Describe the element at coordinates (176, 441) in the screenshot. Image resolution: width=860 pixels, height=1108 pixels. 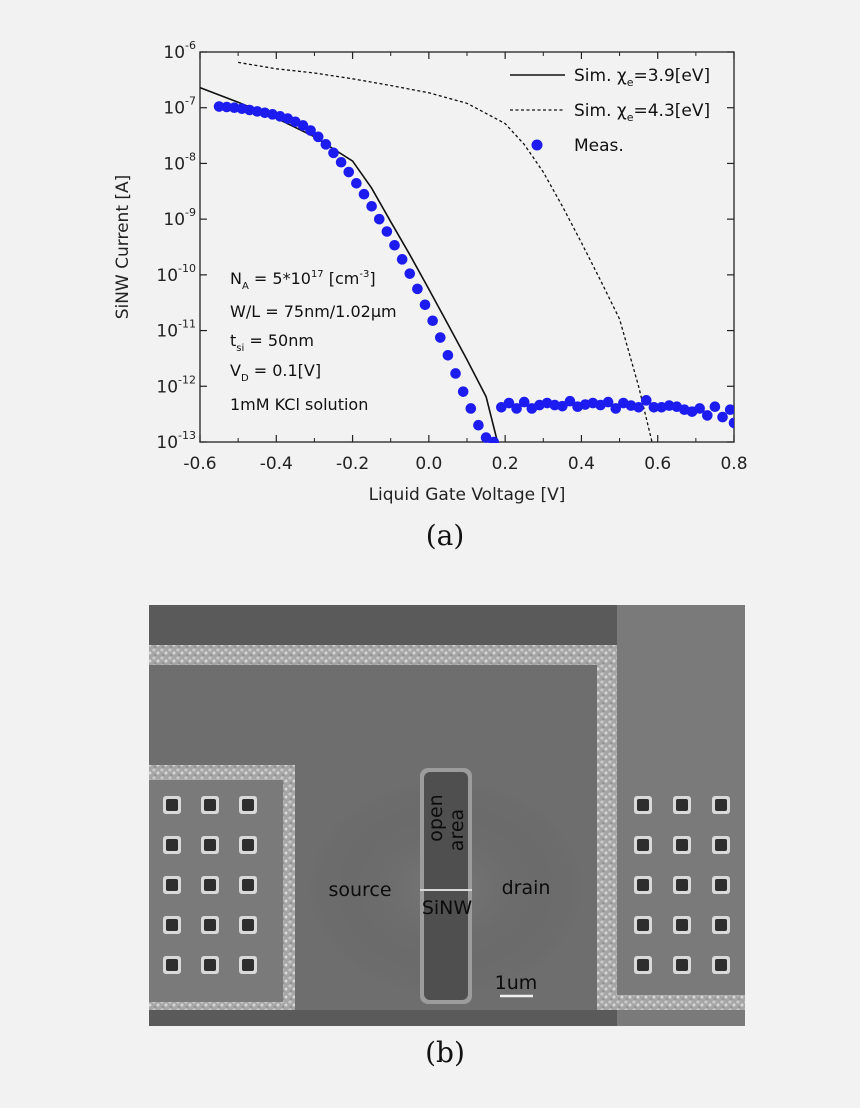
I see `y-tick-label: 10⁻¹³` at that location.